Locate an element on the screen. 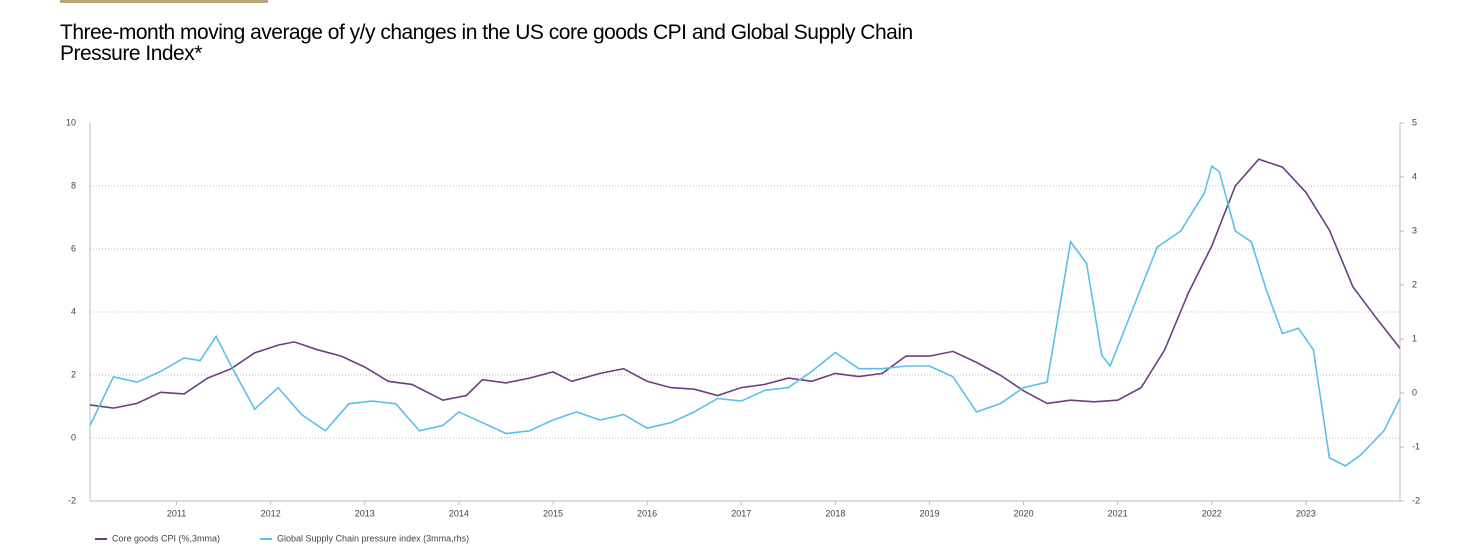  x-tick-label: 2013 is located at coordinates (365, 513).